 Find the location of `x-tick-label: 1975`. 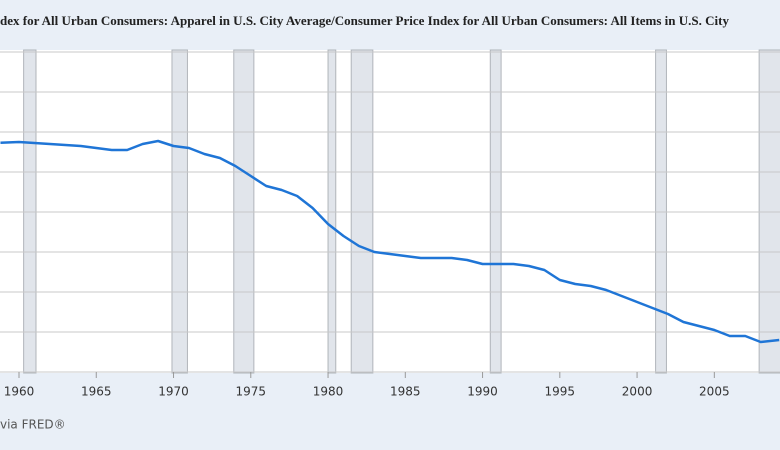

x-tick-label: 1975 is located at coordinates (251, 392).